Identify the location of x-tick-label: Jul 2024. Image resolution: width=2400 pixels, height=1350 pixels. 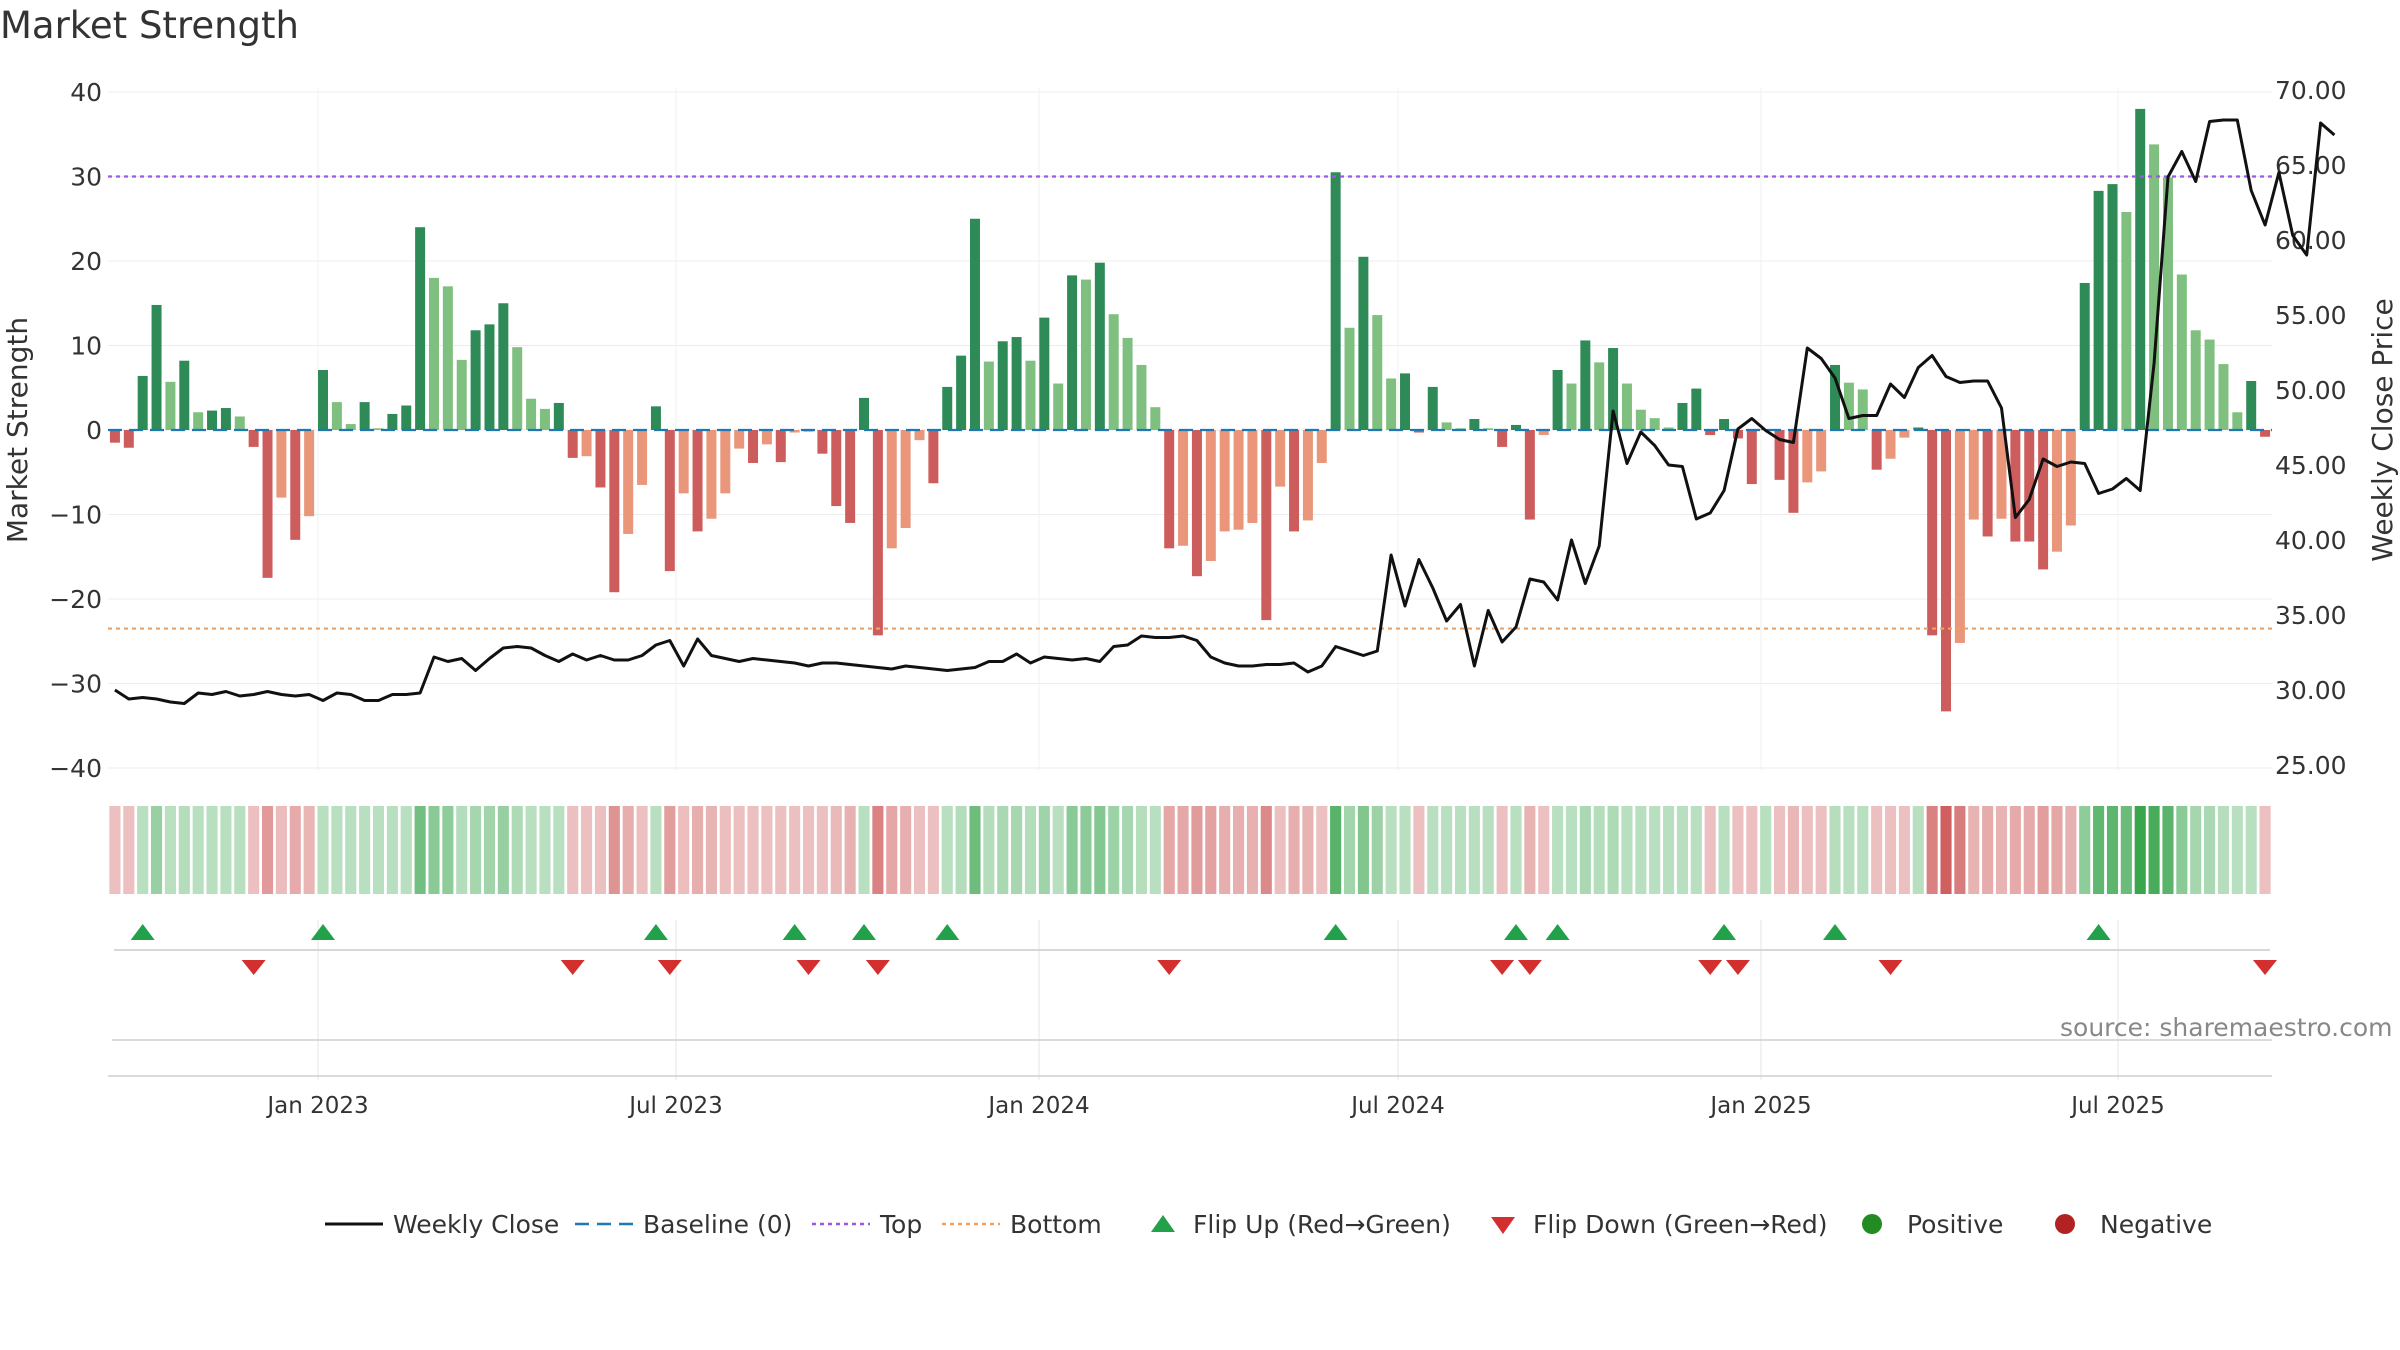
(1397, 1106).